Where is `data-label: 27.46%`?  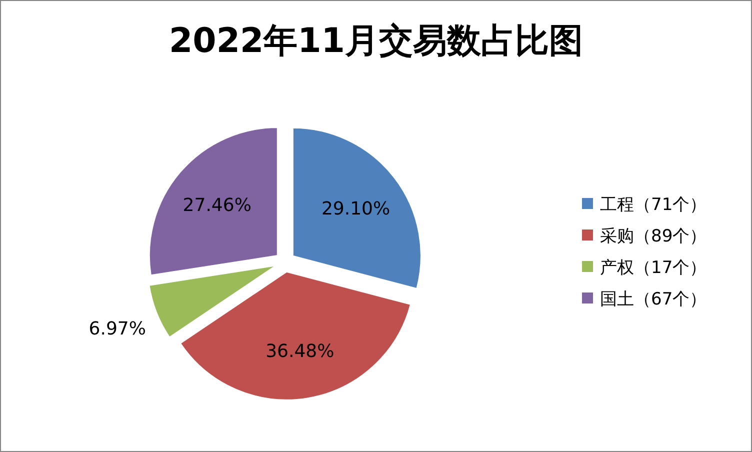 data-label: 27.46% is located at coordinates (217, 205).